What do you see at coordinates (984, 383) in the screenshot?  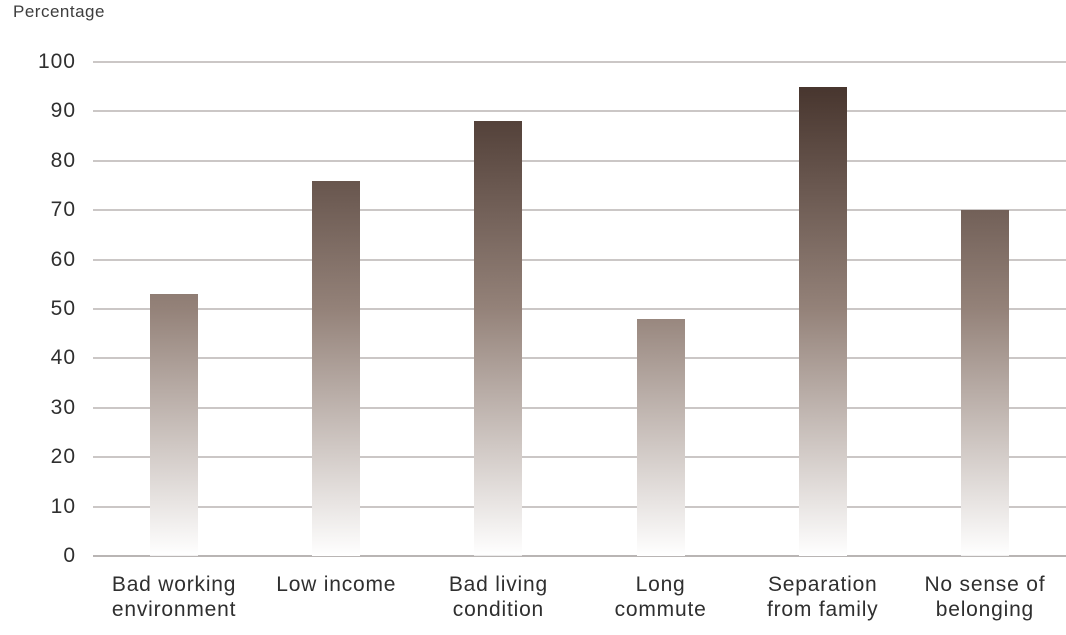 I see `bar-no-sense-of-belonging` at bounding box center [984, 383].